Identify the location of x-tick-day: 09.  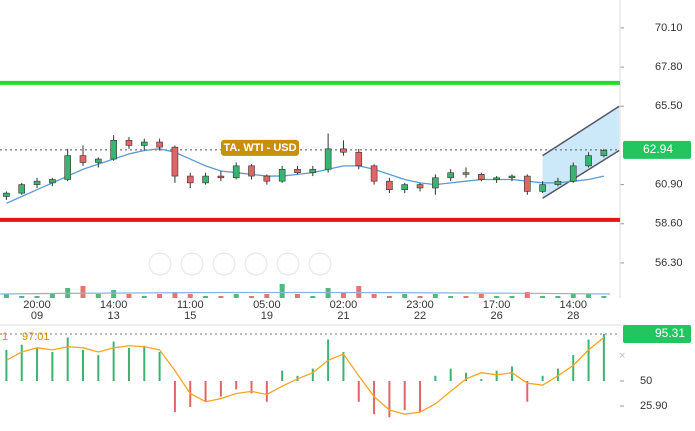
(37, 316).